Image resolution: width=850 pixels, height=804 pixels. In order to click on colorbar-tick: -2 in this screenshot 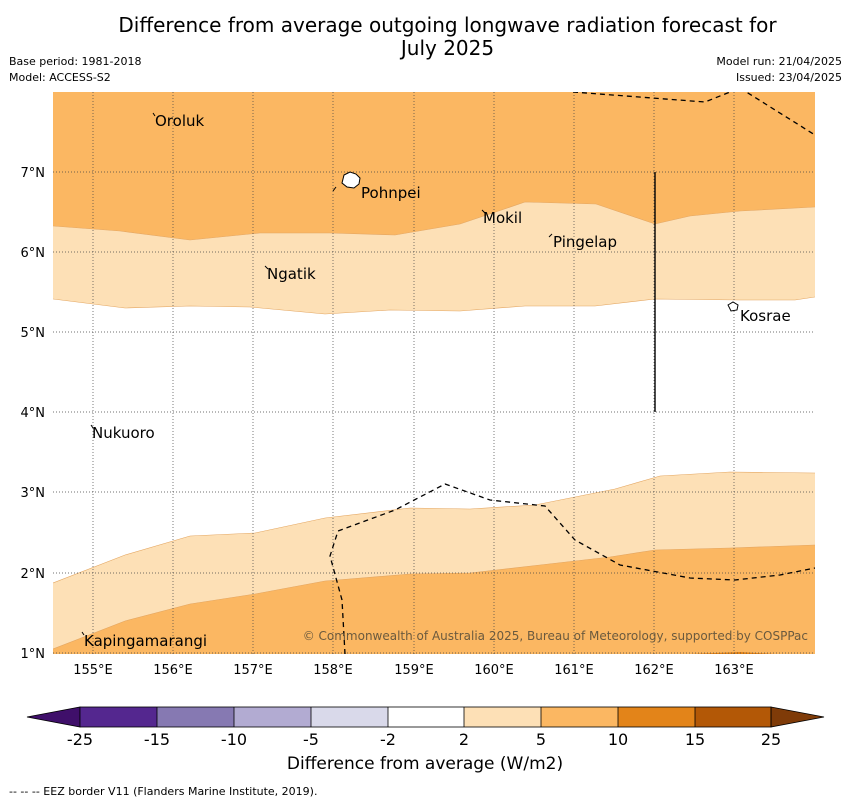, I will do `click(388, 739)`.